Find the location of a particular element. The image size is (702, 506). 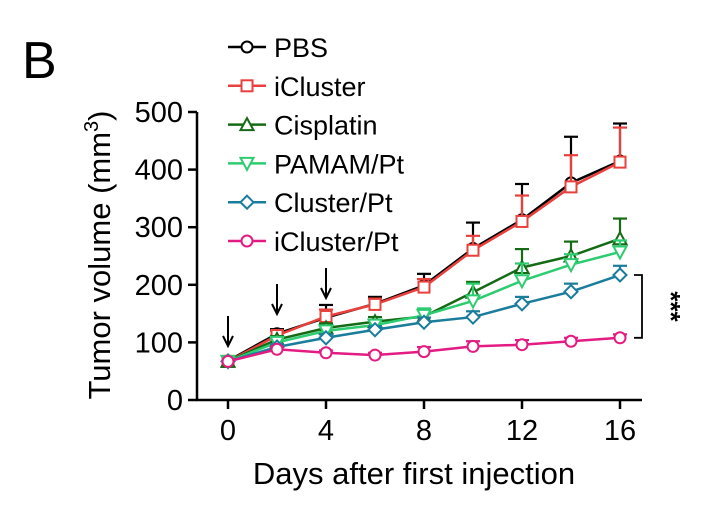

y-axis-title: Tumor volume (mm3) is located at coordinates (99, 255).